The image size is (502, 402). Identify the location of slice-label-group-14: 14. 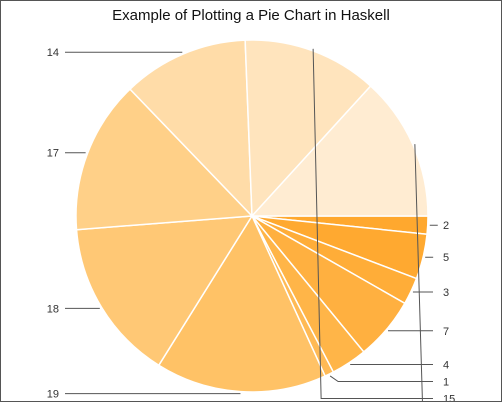
(115, 53).